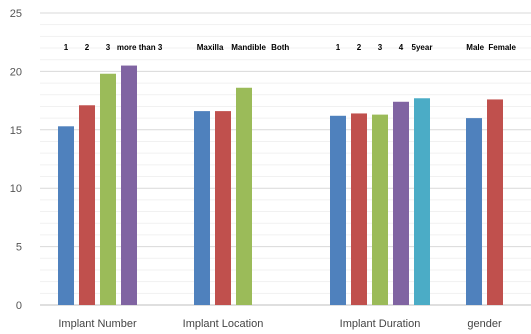 The width and height of the screenshot is (531, 334). What do you see at coordinates (19, 248) in the screenshot?
I see `y-tick-label: 5` at bounding box center [19, 248].